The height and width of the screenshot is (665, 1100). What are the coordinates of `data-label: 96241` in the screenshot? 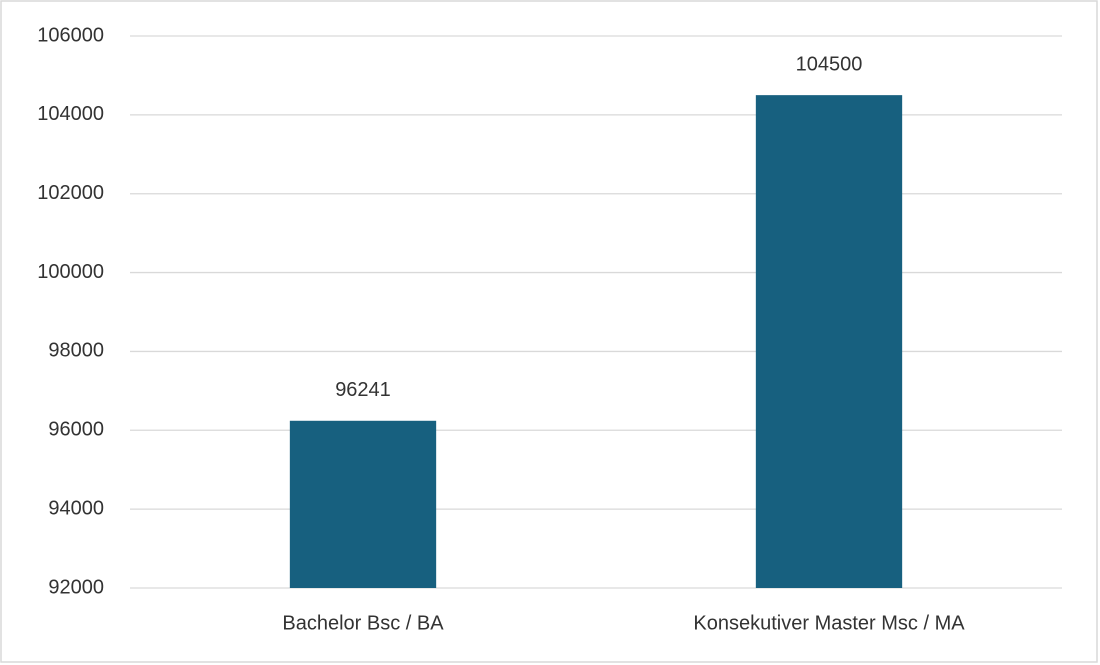 It's located at (363, 390).